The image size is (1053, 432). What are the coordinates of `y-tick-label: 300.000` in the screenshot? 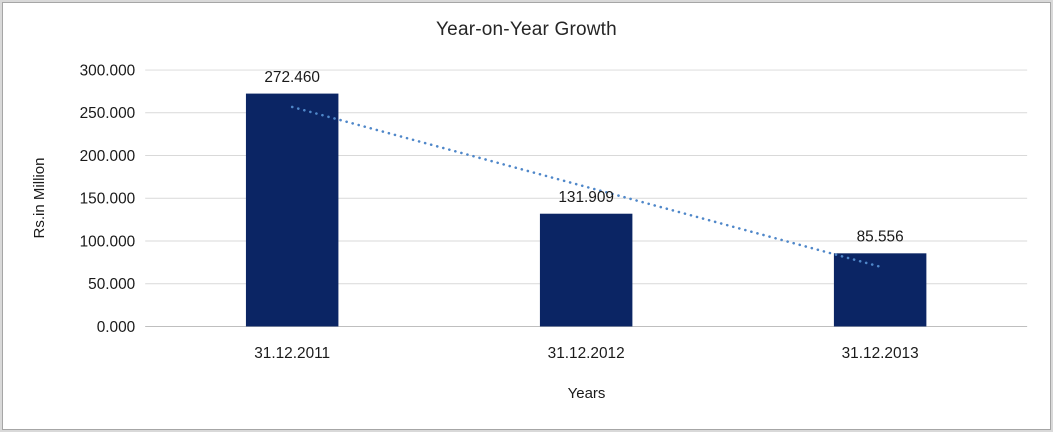 It's located at (108, 71).